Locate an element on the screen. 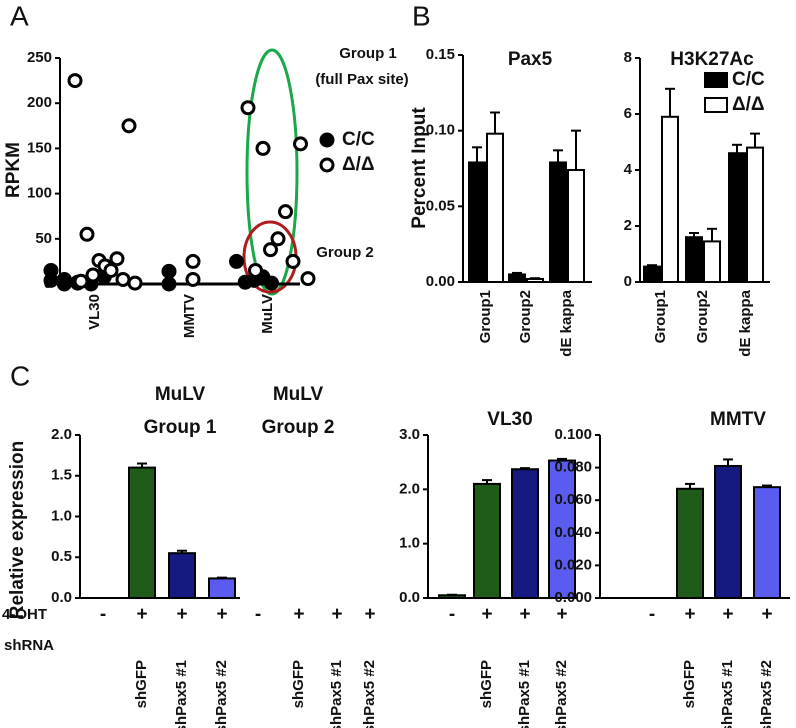 The image size is (796, 728). chart-title: Group 1 is located at coordinates (180, 427).